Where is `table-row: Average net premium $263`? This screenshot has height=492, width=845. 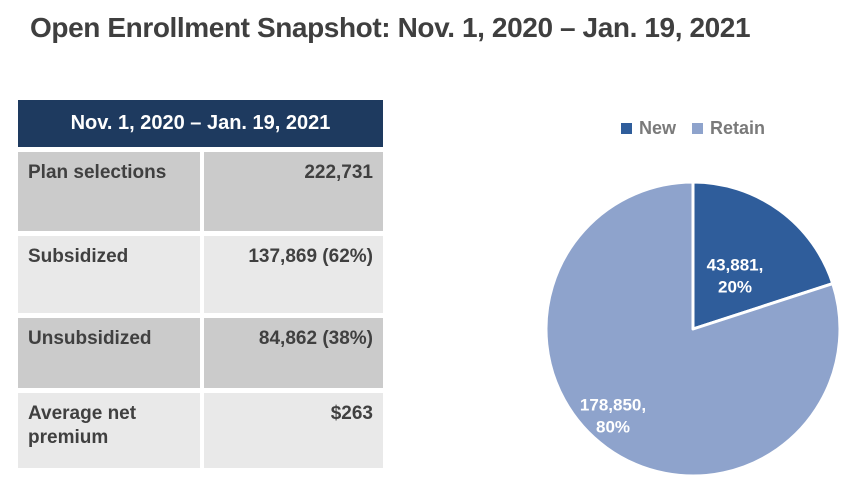 table-row: Average net premium $263 is located at coordinates (200, 430).